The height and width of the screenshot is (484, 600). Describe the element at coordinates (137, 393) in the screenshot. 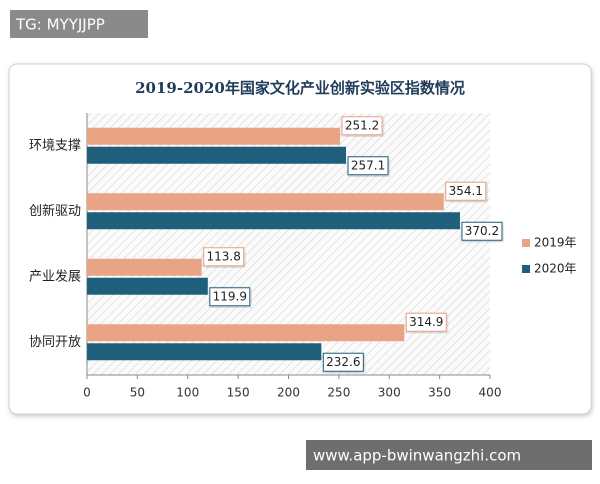

I see `x-tick-label: 50` at that location.